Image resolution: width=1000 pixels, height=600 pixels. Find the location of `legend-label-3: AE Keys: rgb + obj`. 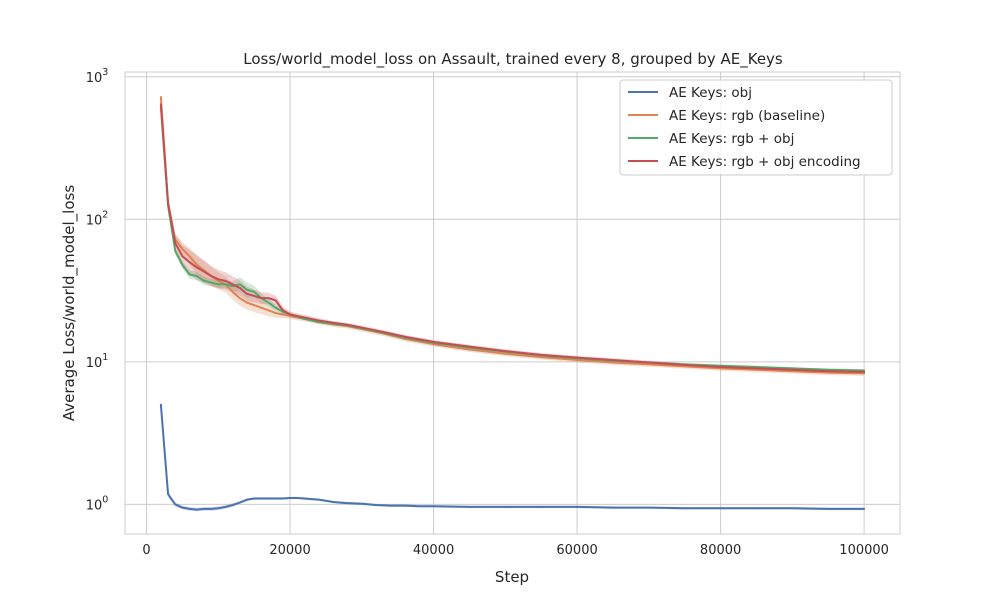

legend-label-3: AE Keys: rgb + obj is located at coordinates (731, 139).